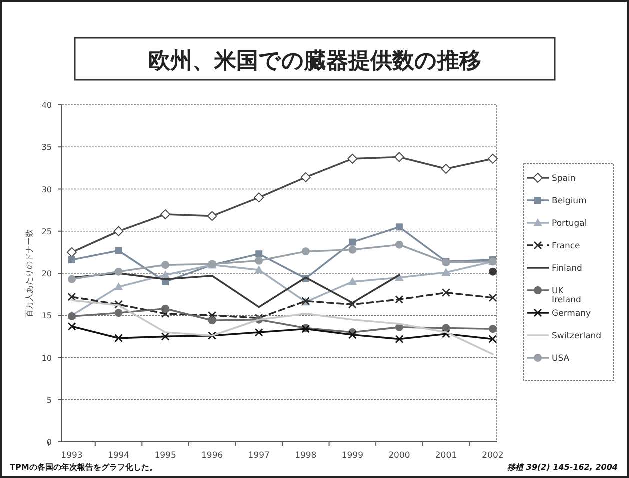 This screenshot has height=478, width=629. I want to click on legend-label: Portugal, so click(570, 224).